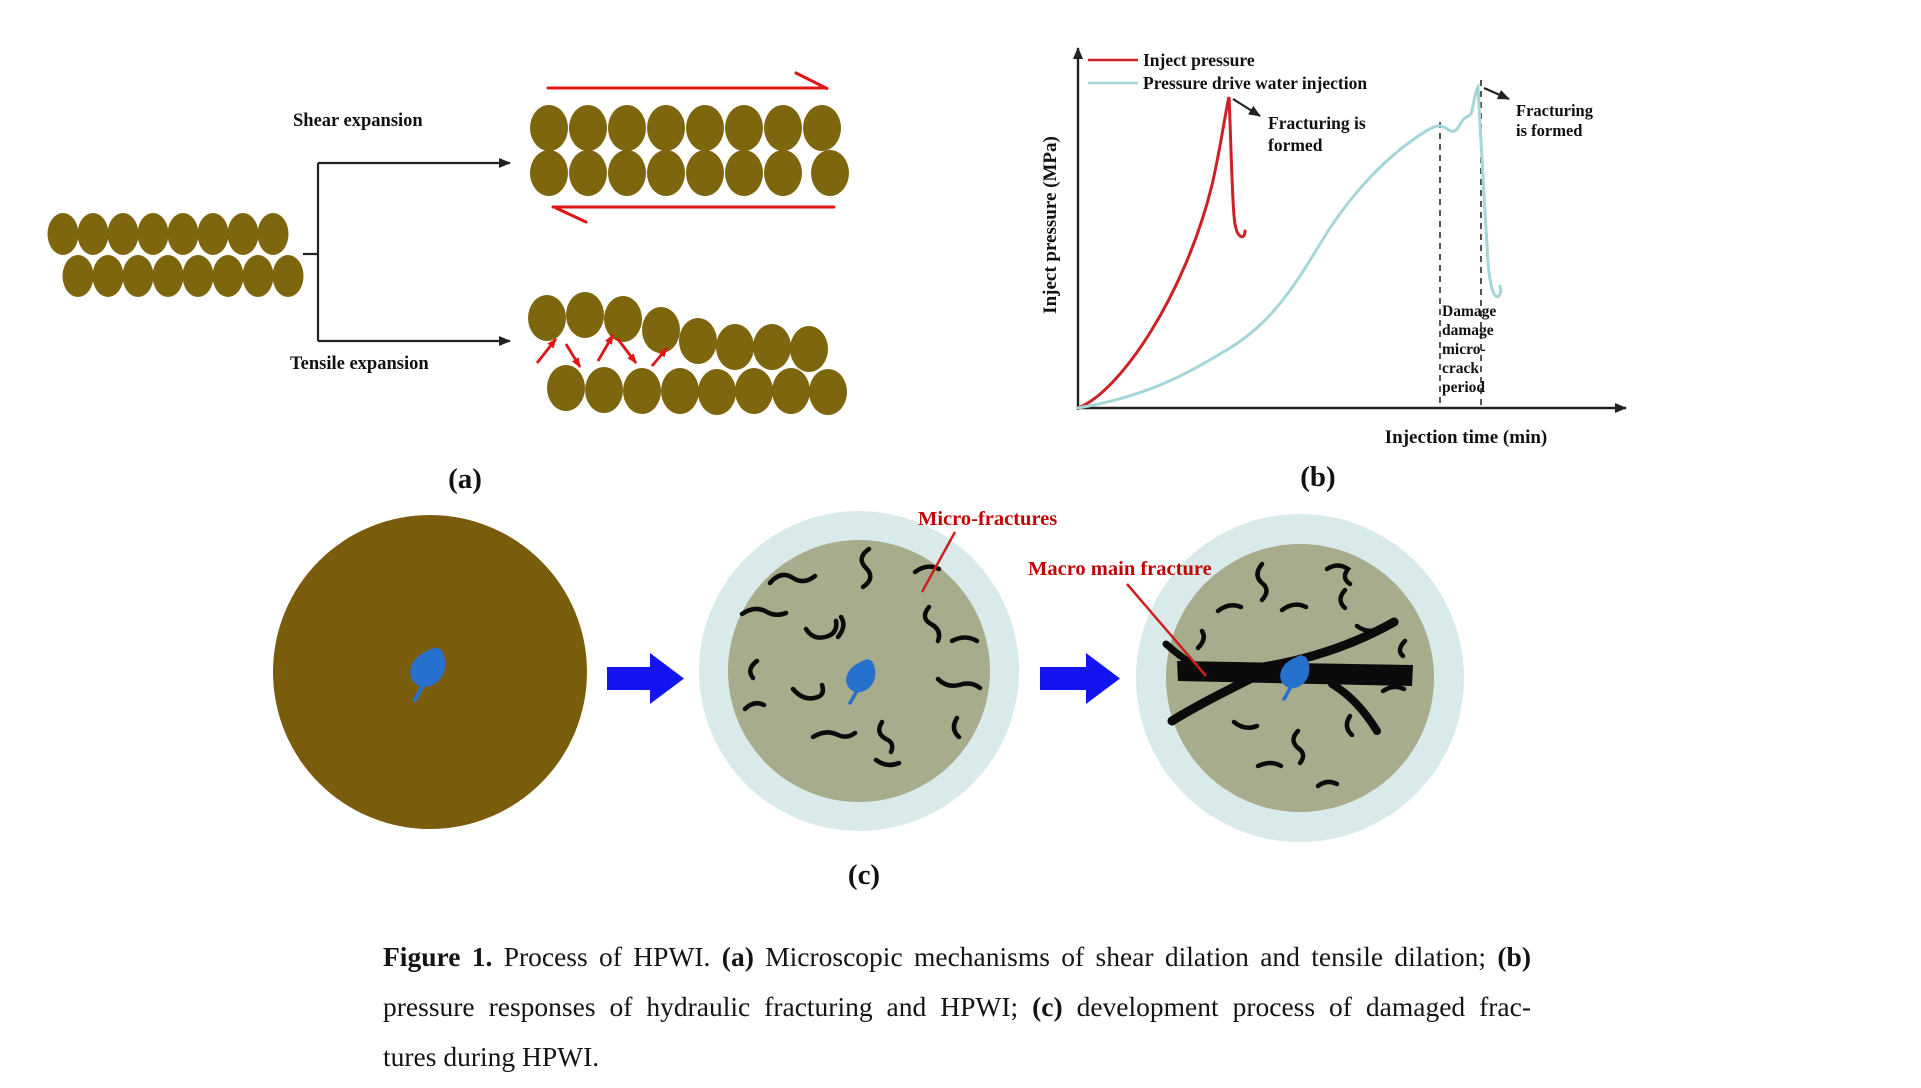  What do you see at coordinates (687, 353) in the screenshot?
I see `particle-pack-tensile` at bounding box center [687, 353].